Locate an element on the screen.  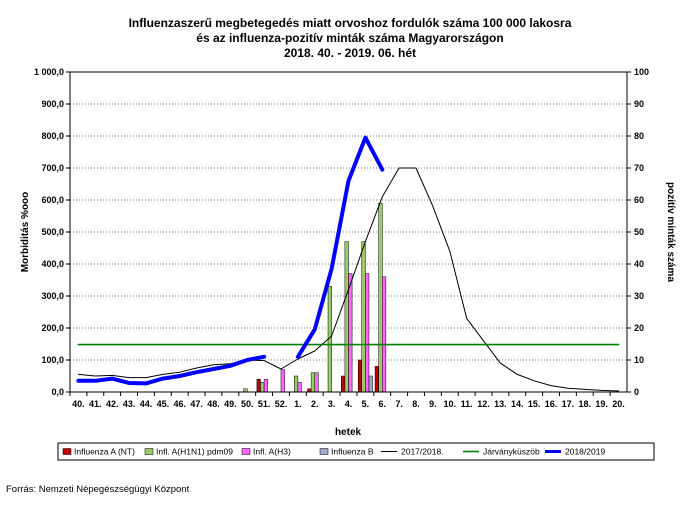
y-right-tick-label: 20 is located at coordinates (639, 328).